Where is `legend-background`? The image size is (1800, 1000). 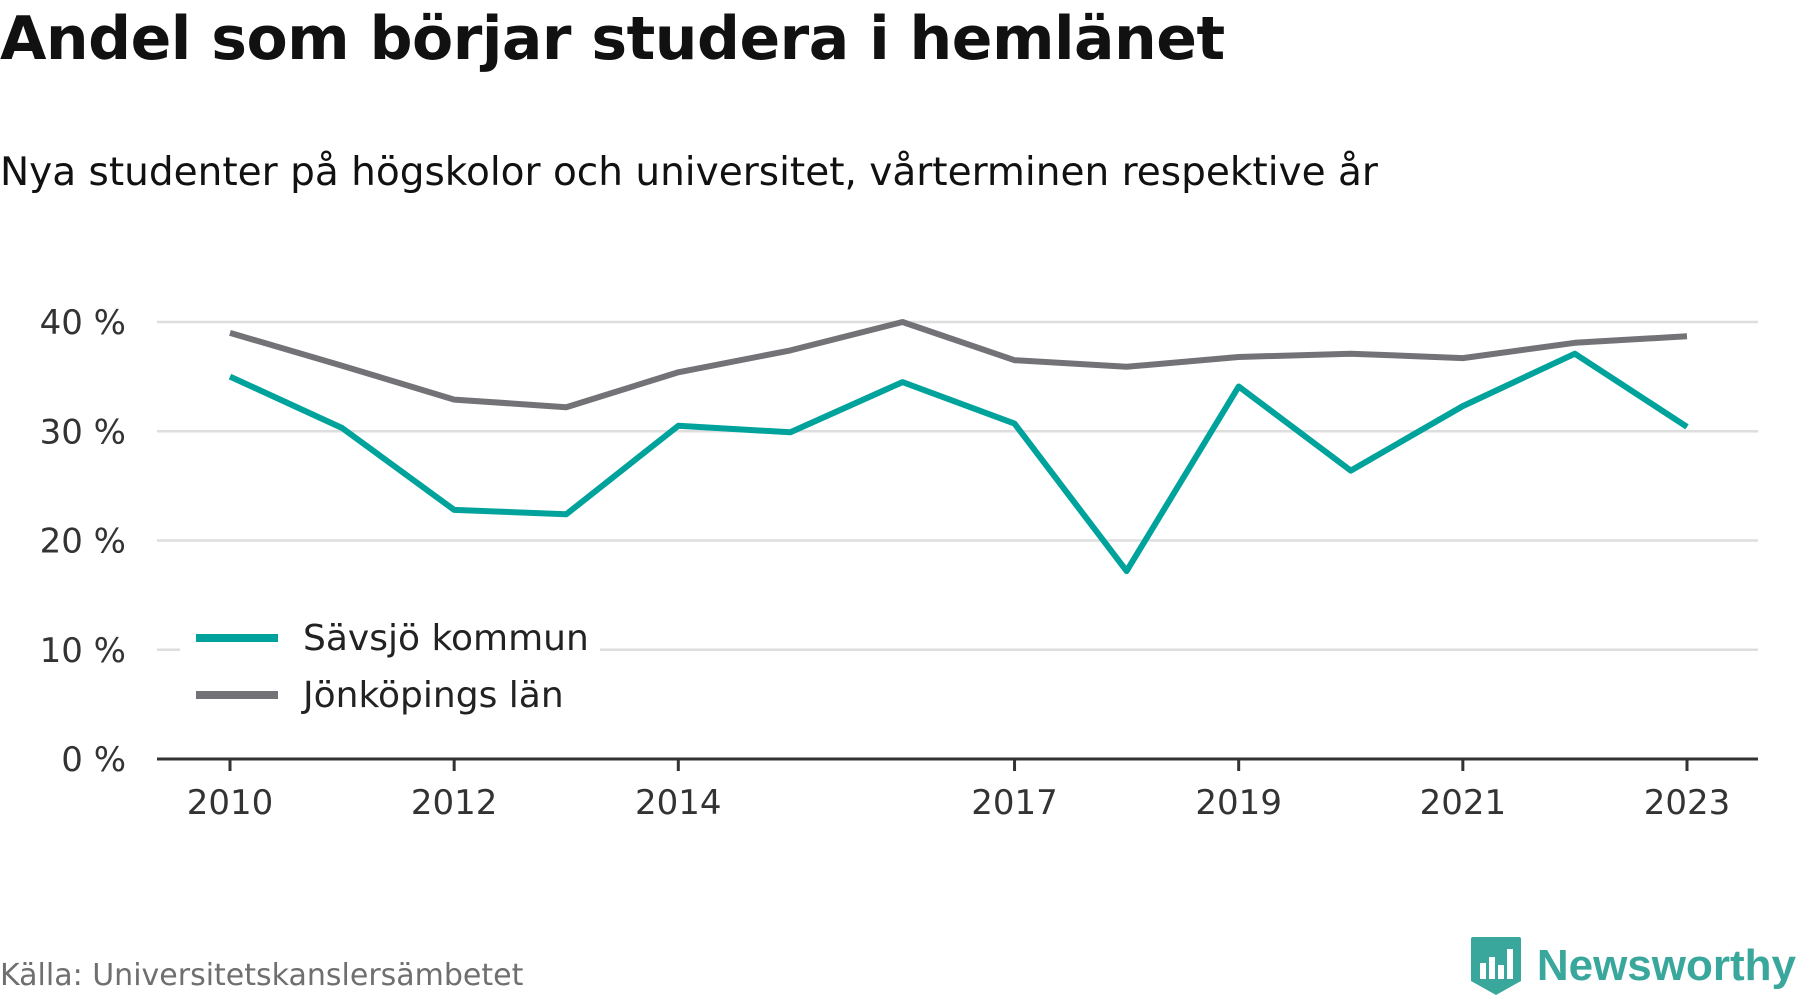
legend-background is located at coordinates (390, 670).